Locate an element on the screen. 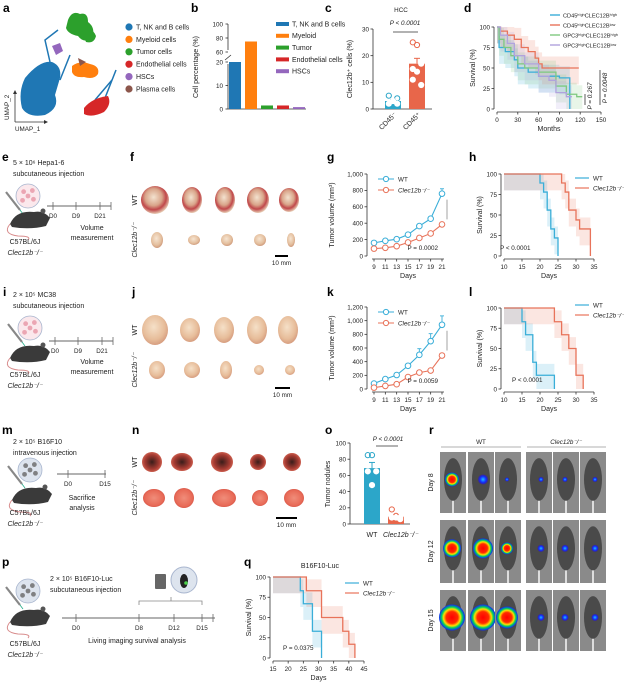  x-tick-label: 19 is located at coordinates (431, 267).